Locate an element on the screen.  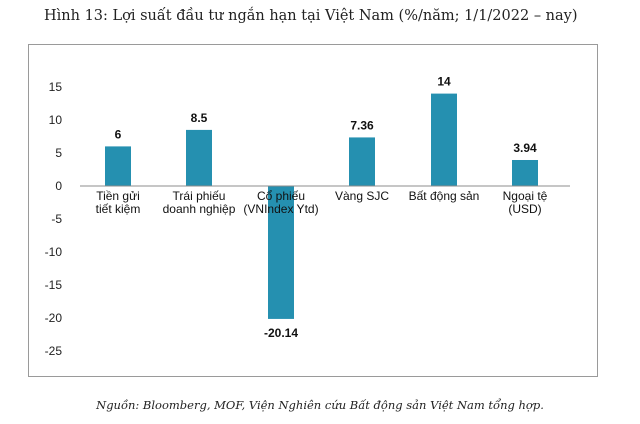
data-label-1: 8.5 is located at coordinates (199, 118).